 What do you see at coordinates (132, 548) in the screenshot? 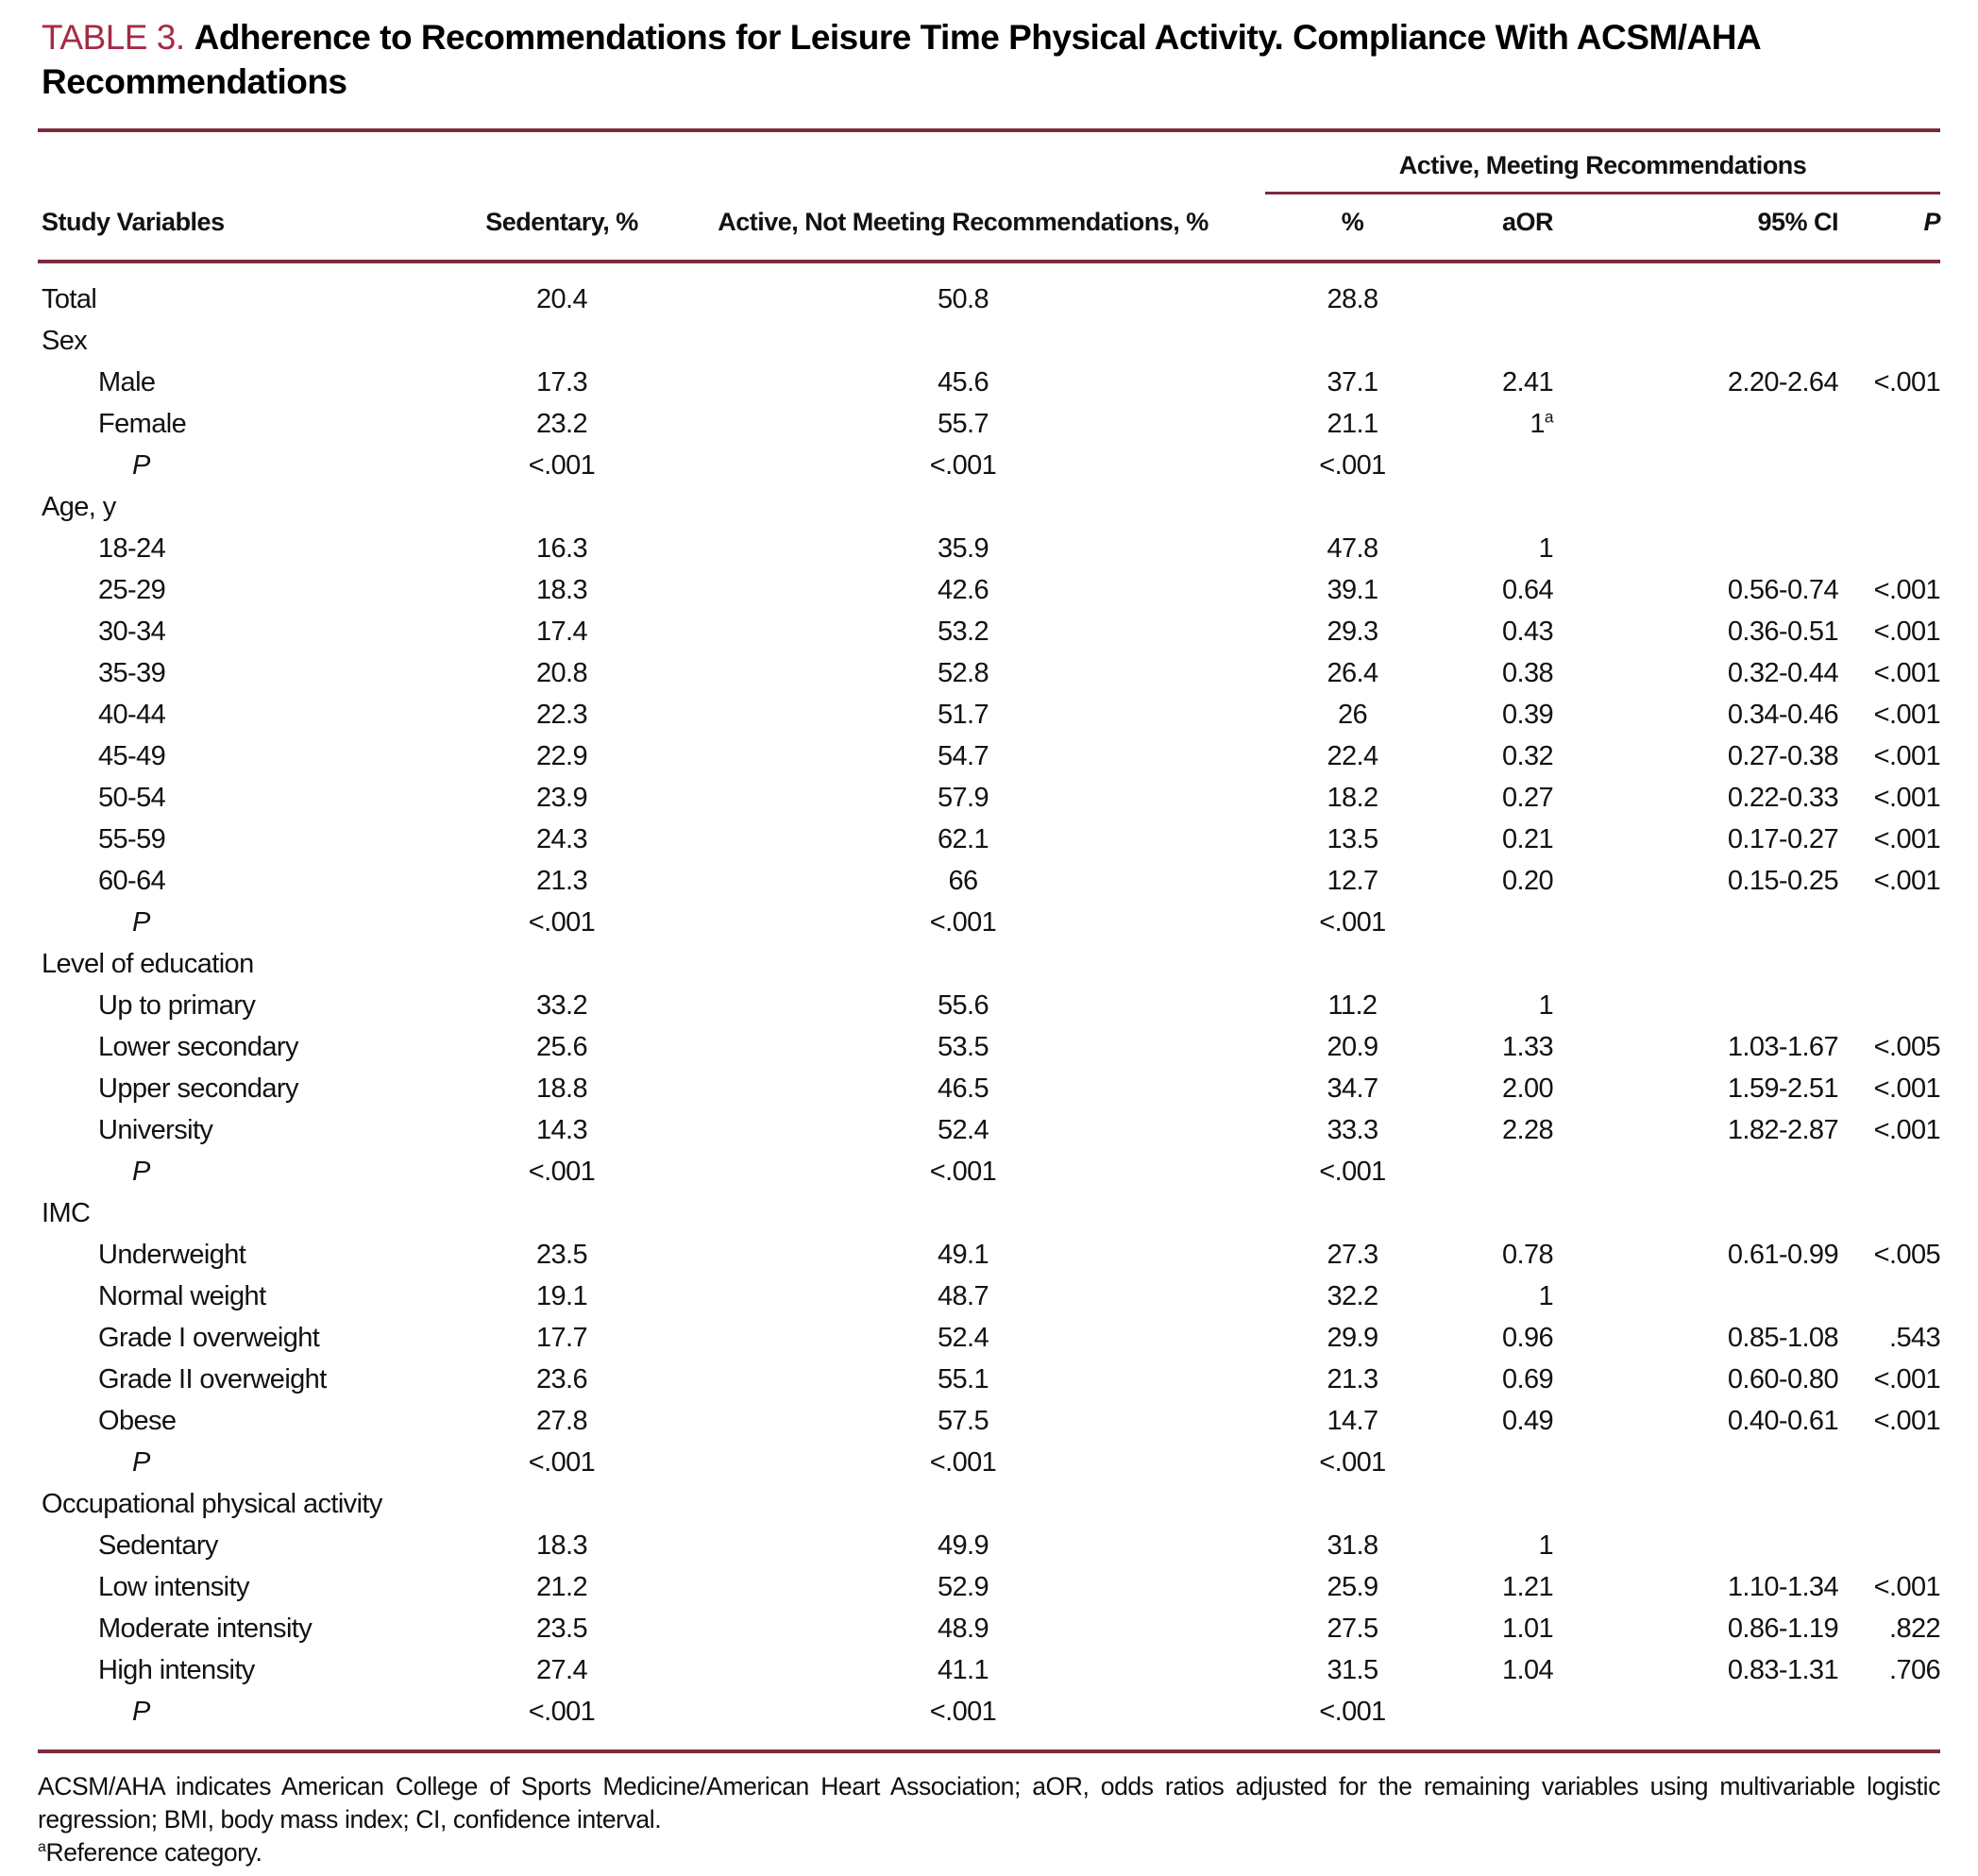
I see `row-label: 18-24` at bounding box center [132, 548].